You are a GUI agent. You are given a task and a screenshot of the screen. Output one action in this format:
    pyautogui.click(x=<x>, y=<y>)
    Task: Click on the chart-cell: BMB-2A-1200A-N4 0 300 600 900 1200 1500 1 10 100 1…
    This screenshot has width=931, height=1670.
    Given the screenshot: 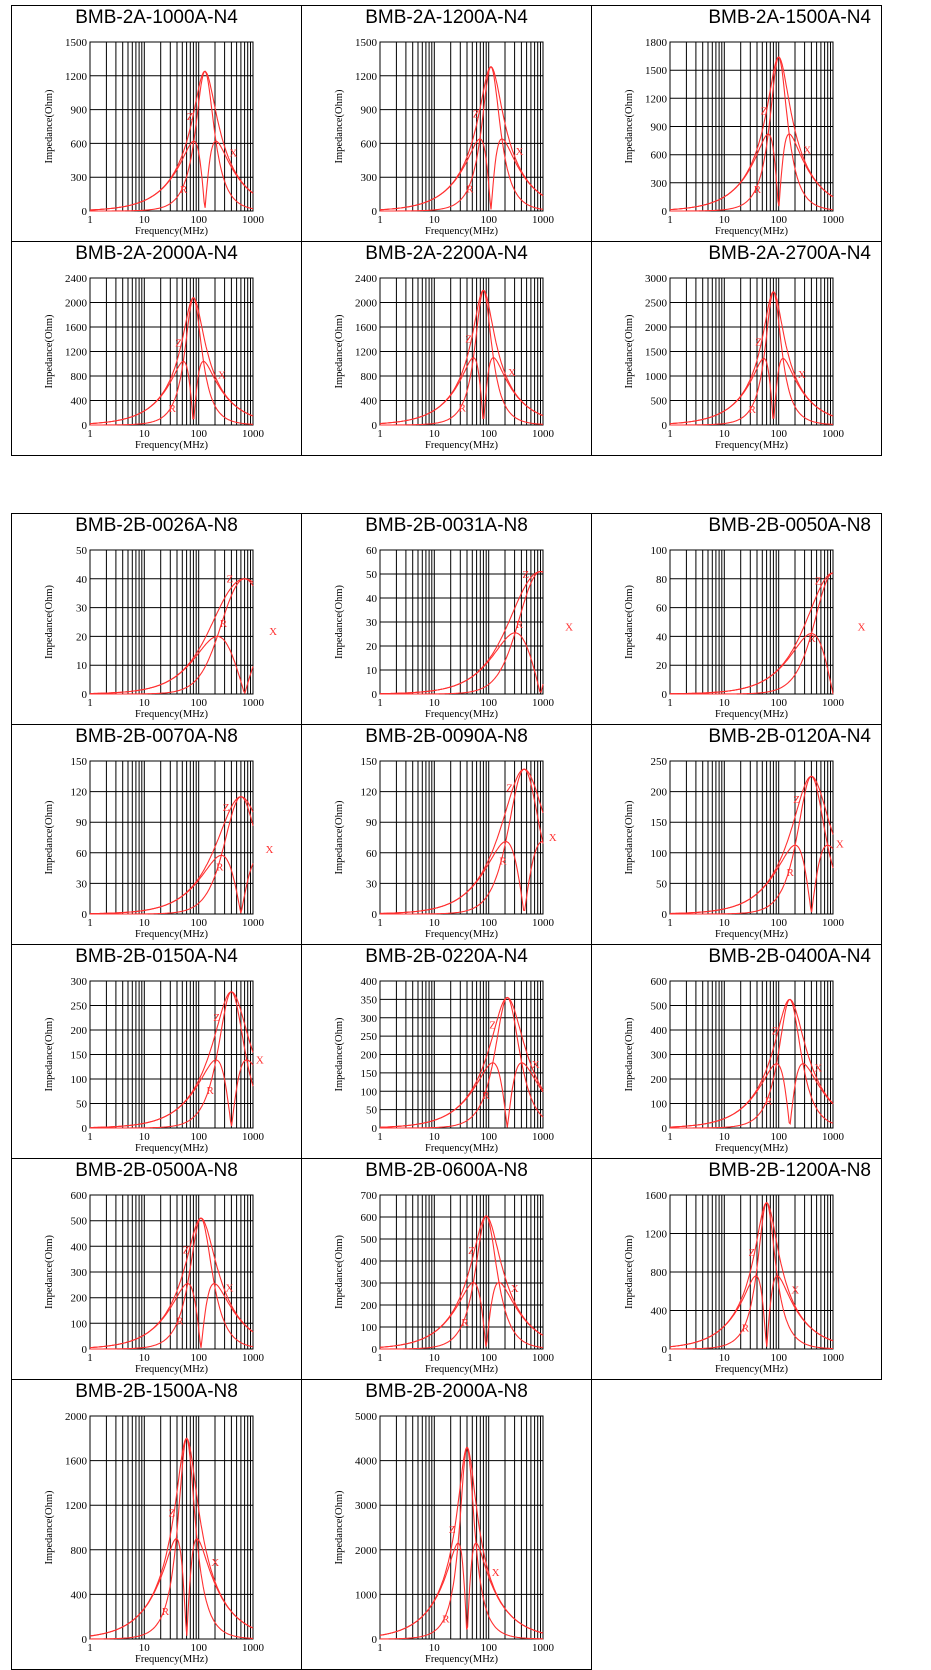 What is the action you would take?
    pyautogui.click(x=447, y=124)
    